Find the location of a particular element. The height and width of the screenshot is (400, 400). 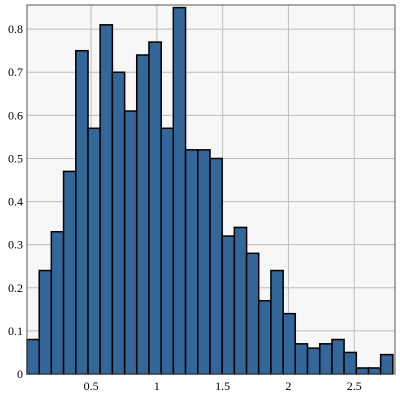

y-tick-label: 0.4 is located at coordinates (15, 202).